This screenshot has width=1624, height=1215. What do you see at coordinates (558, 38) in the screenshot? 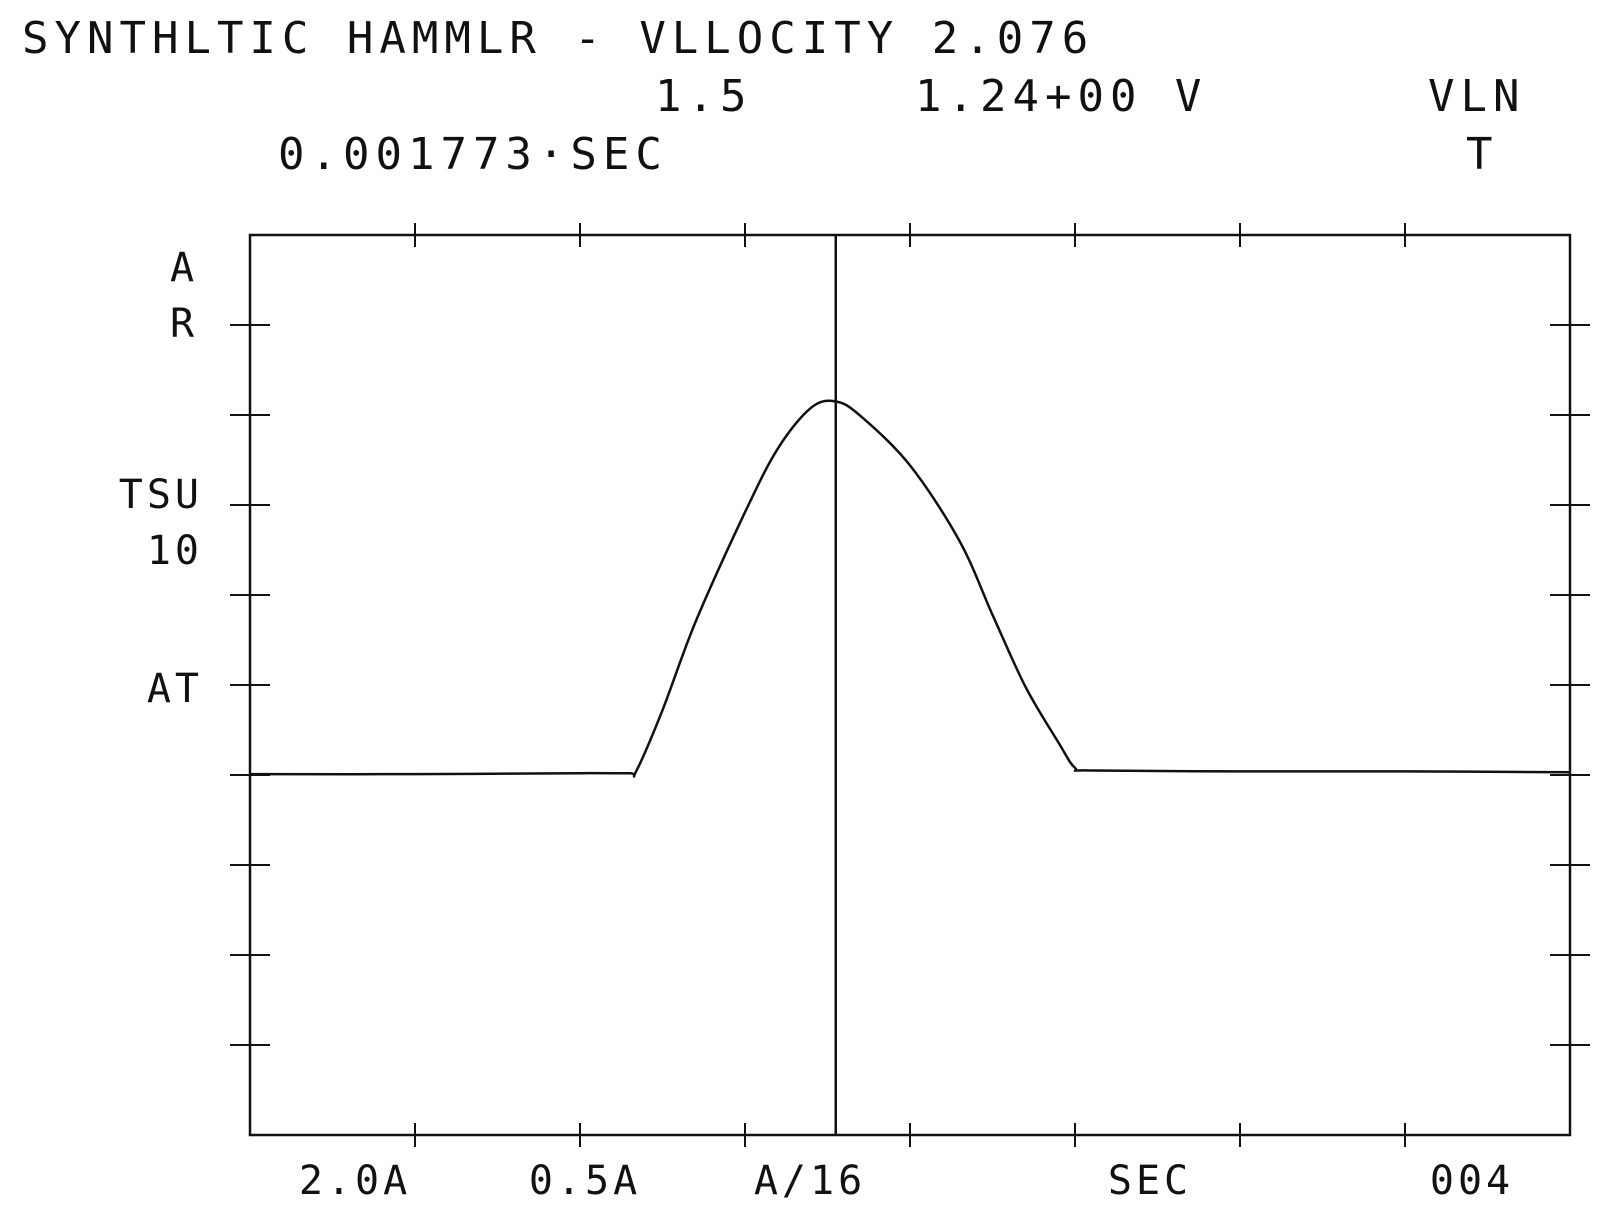
I see `chart-title: SYNTHLTIC HAMMLR - VLLOCITY 2.076` at bounding box center [558, 38].